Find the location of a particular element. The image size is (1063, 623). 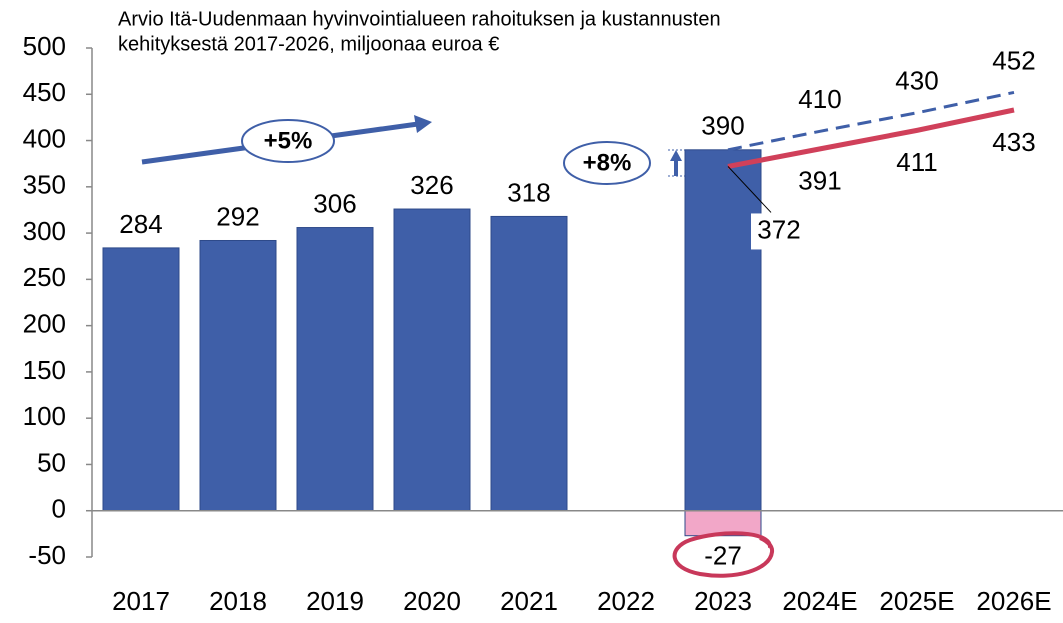

x-tick-label: 2025E is located at coordinates (916, 601).